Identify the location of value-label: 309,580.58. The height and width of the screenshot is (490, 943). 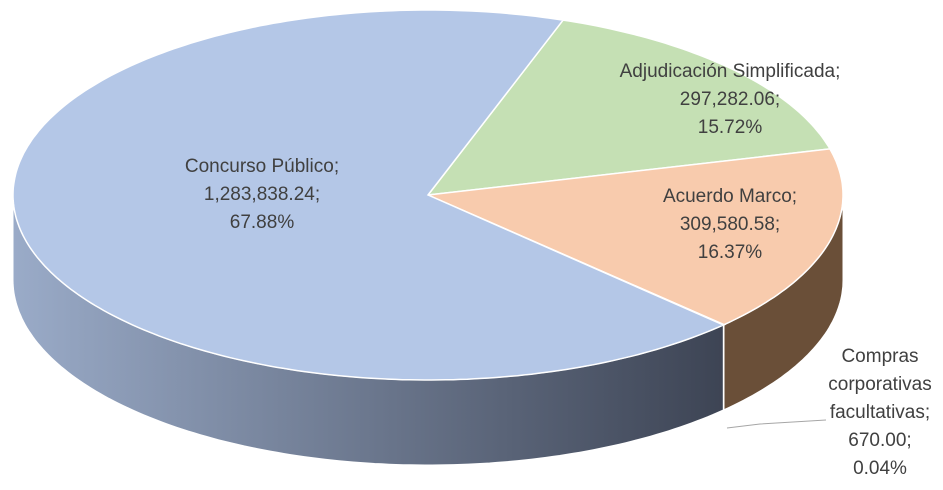
(727, 224).